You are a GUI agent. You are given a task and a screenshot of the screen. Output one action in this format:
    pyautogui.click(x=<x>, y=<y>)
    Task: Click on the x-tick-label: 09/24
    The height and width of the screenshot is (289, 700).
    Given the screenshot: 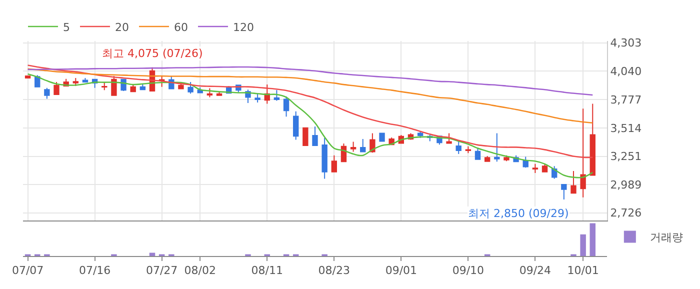 What is the action you would take?
    pyautogui.click(x=535, y=271)
    